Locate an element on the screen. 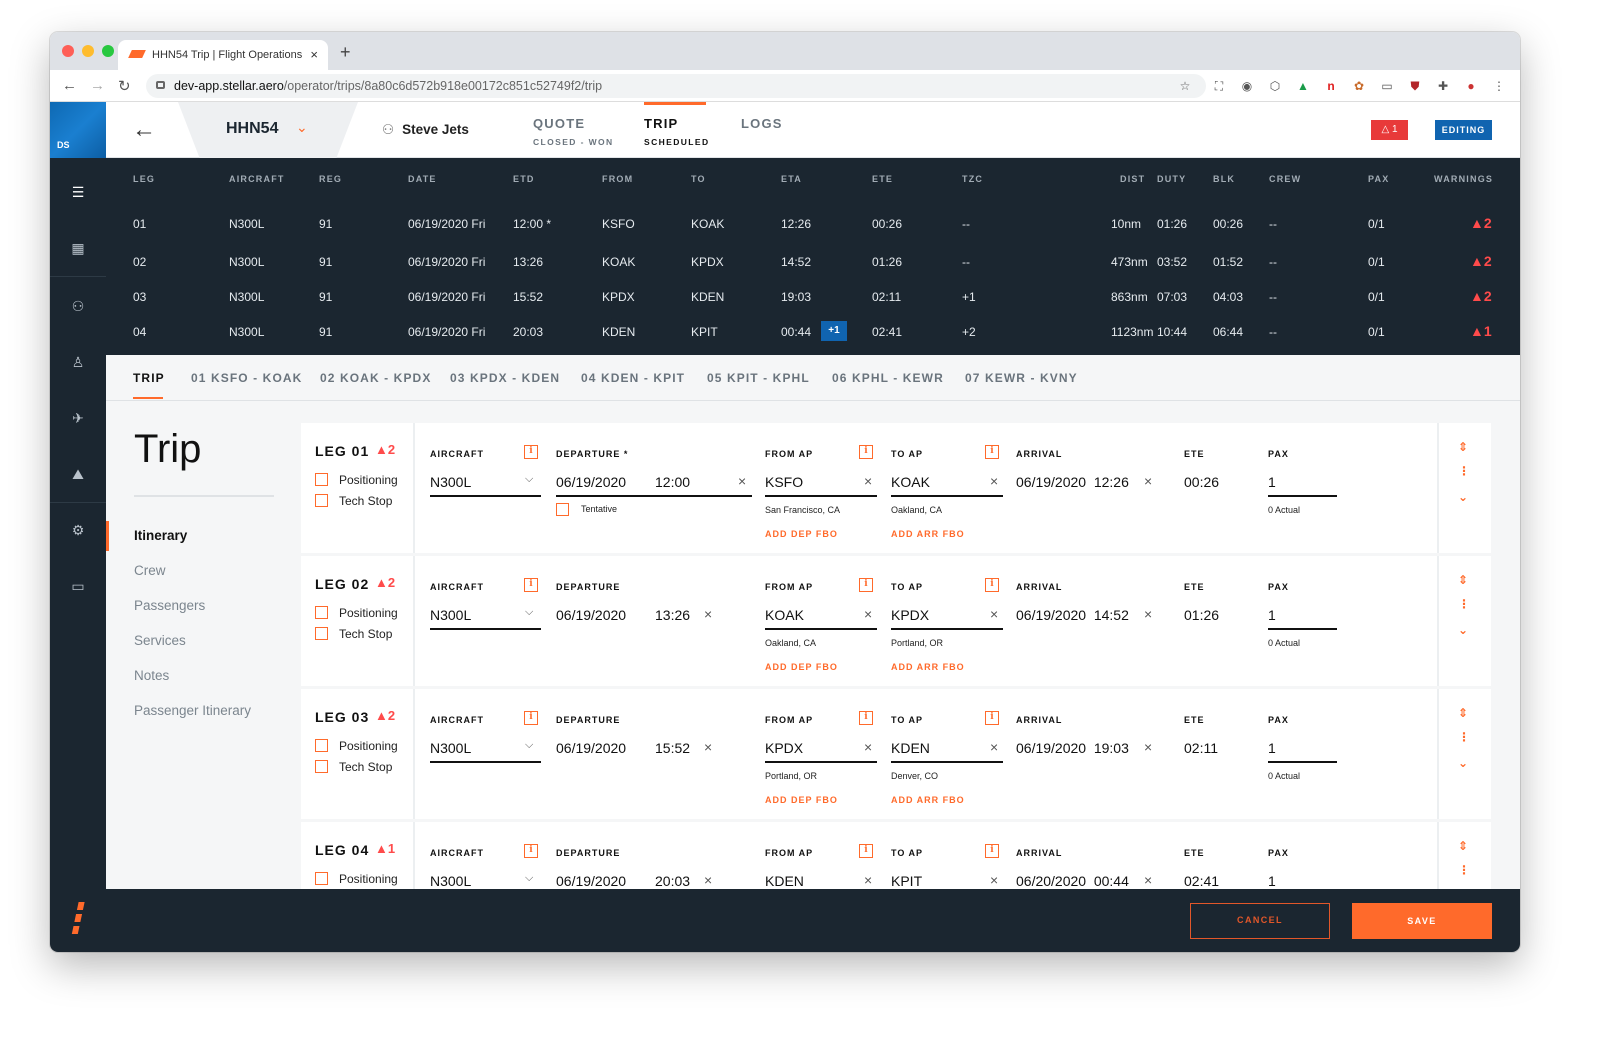  tab-quote: QUOTE CLOSED - WON is located at coordinates (573, 131).